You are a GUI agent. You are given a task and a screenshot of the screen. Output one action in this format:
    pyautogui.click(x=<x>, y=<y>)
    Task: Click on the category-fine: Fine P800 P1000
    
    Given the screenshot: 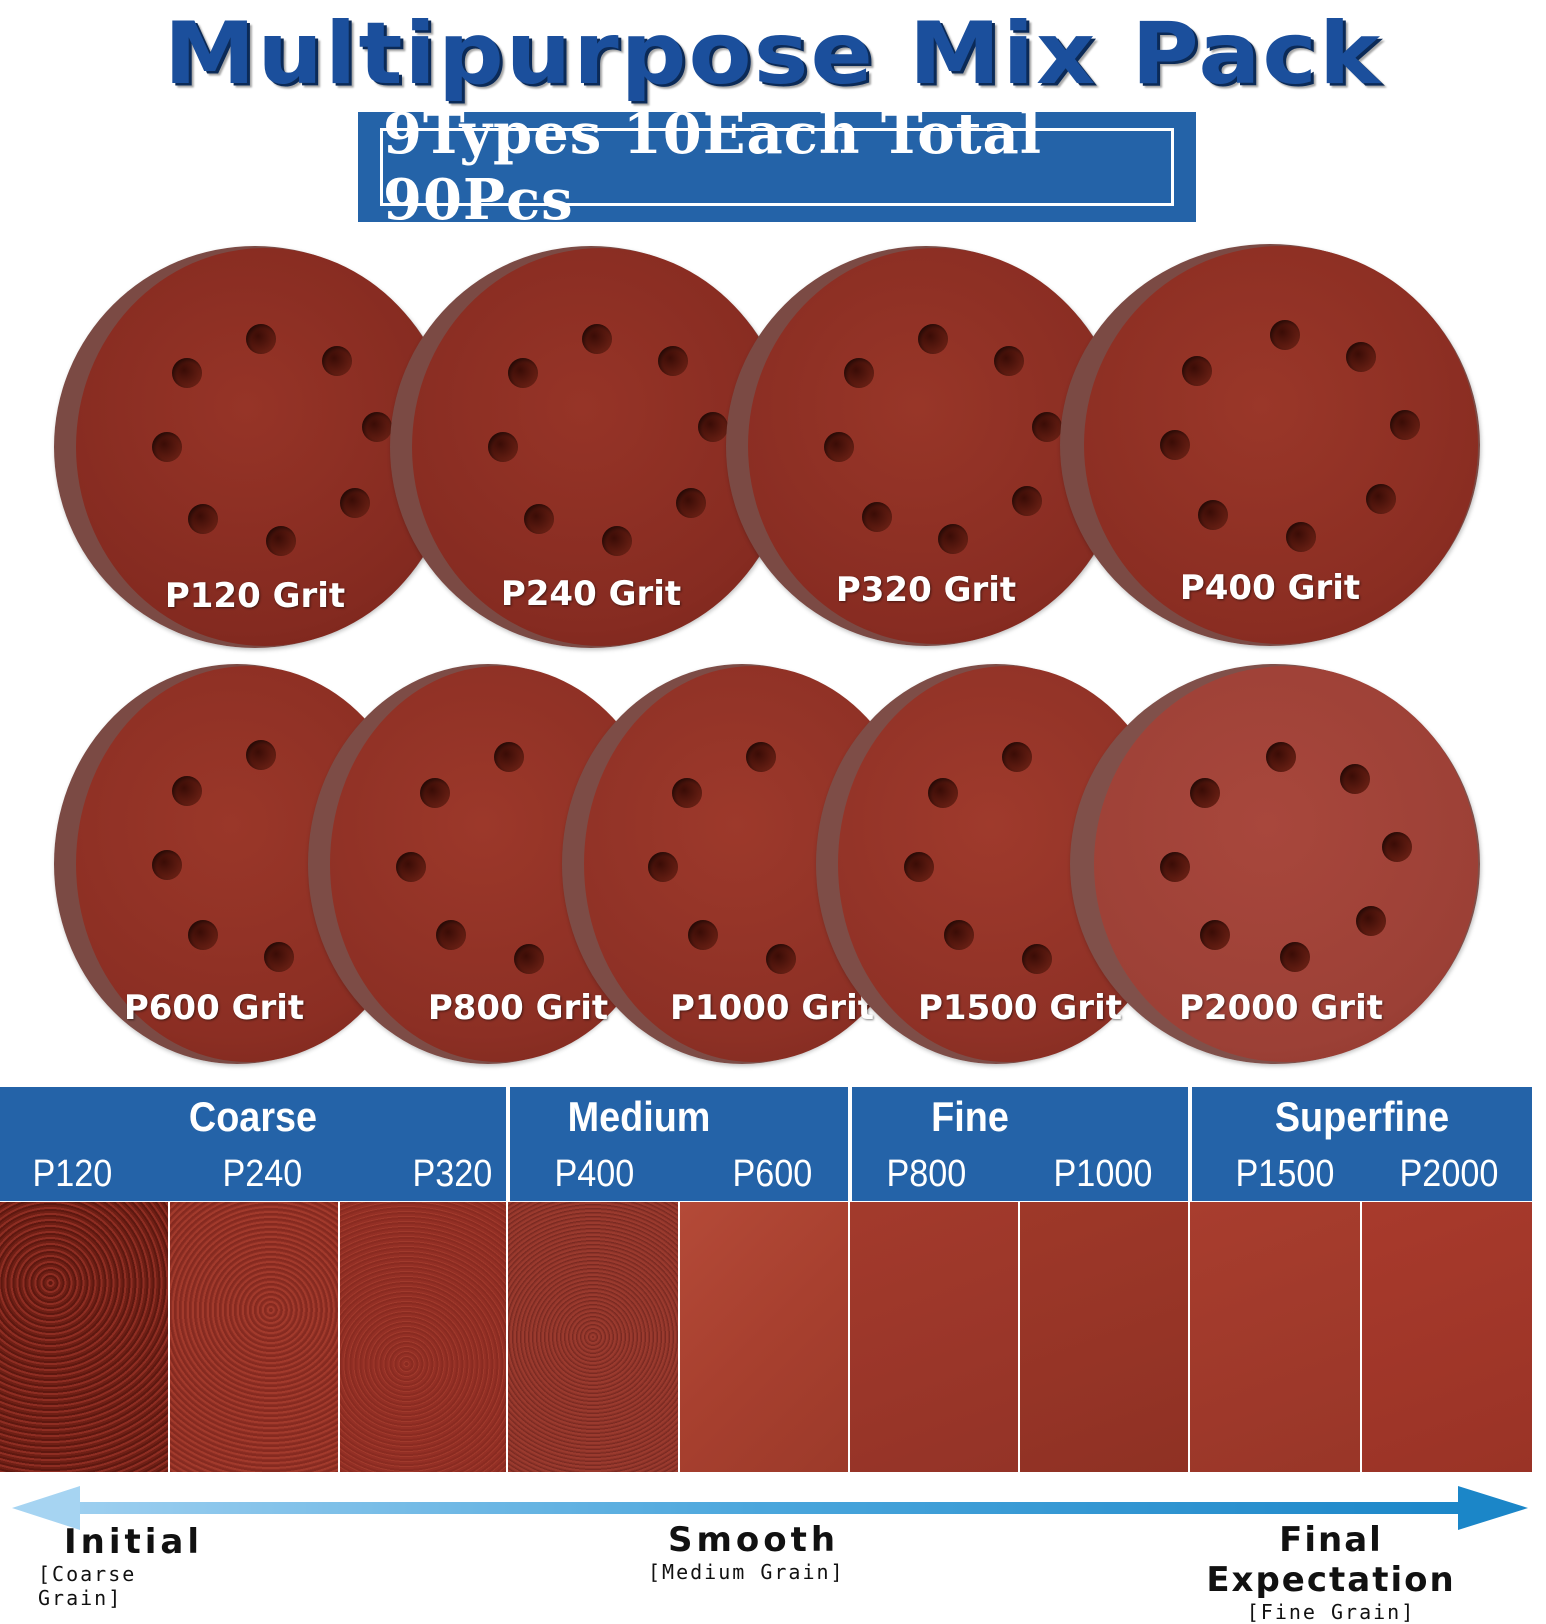 What is the action you would take?
    pyautogui.click(x=1020, y=1144)
    